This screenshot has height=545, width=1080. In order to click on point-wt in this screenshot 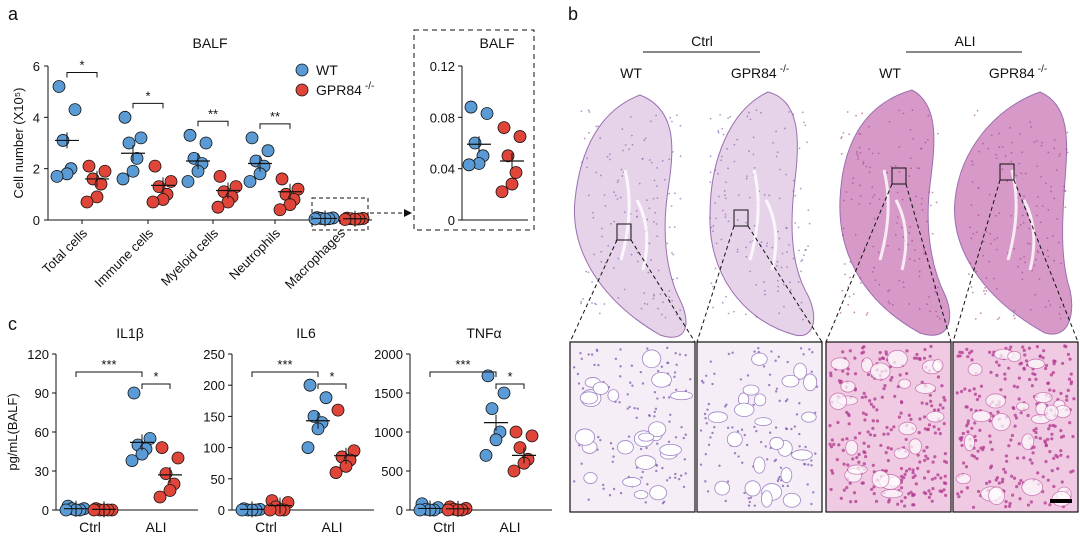, I will do `click(268, 151)`.